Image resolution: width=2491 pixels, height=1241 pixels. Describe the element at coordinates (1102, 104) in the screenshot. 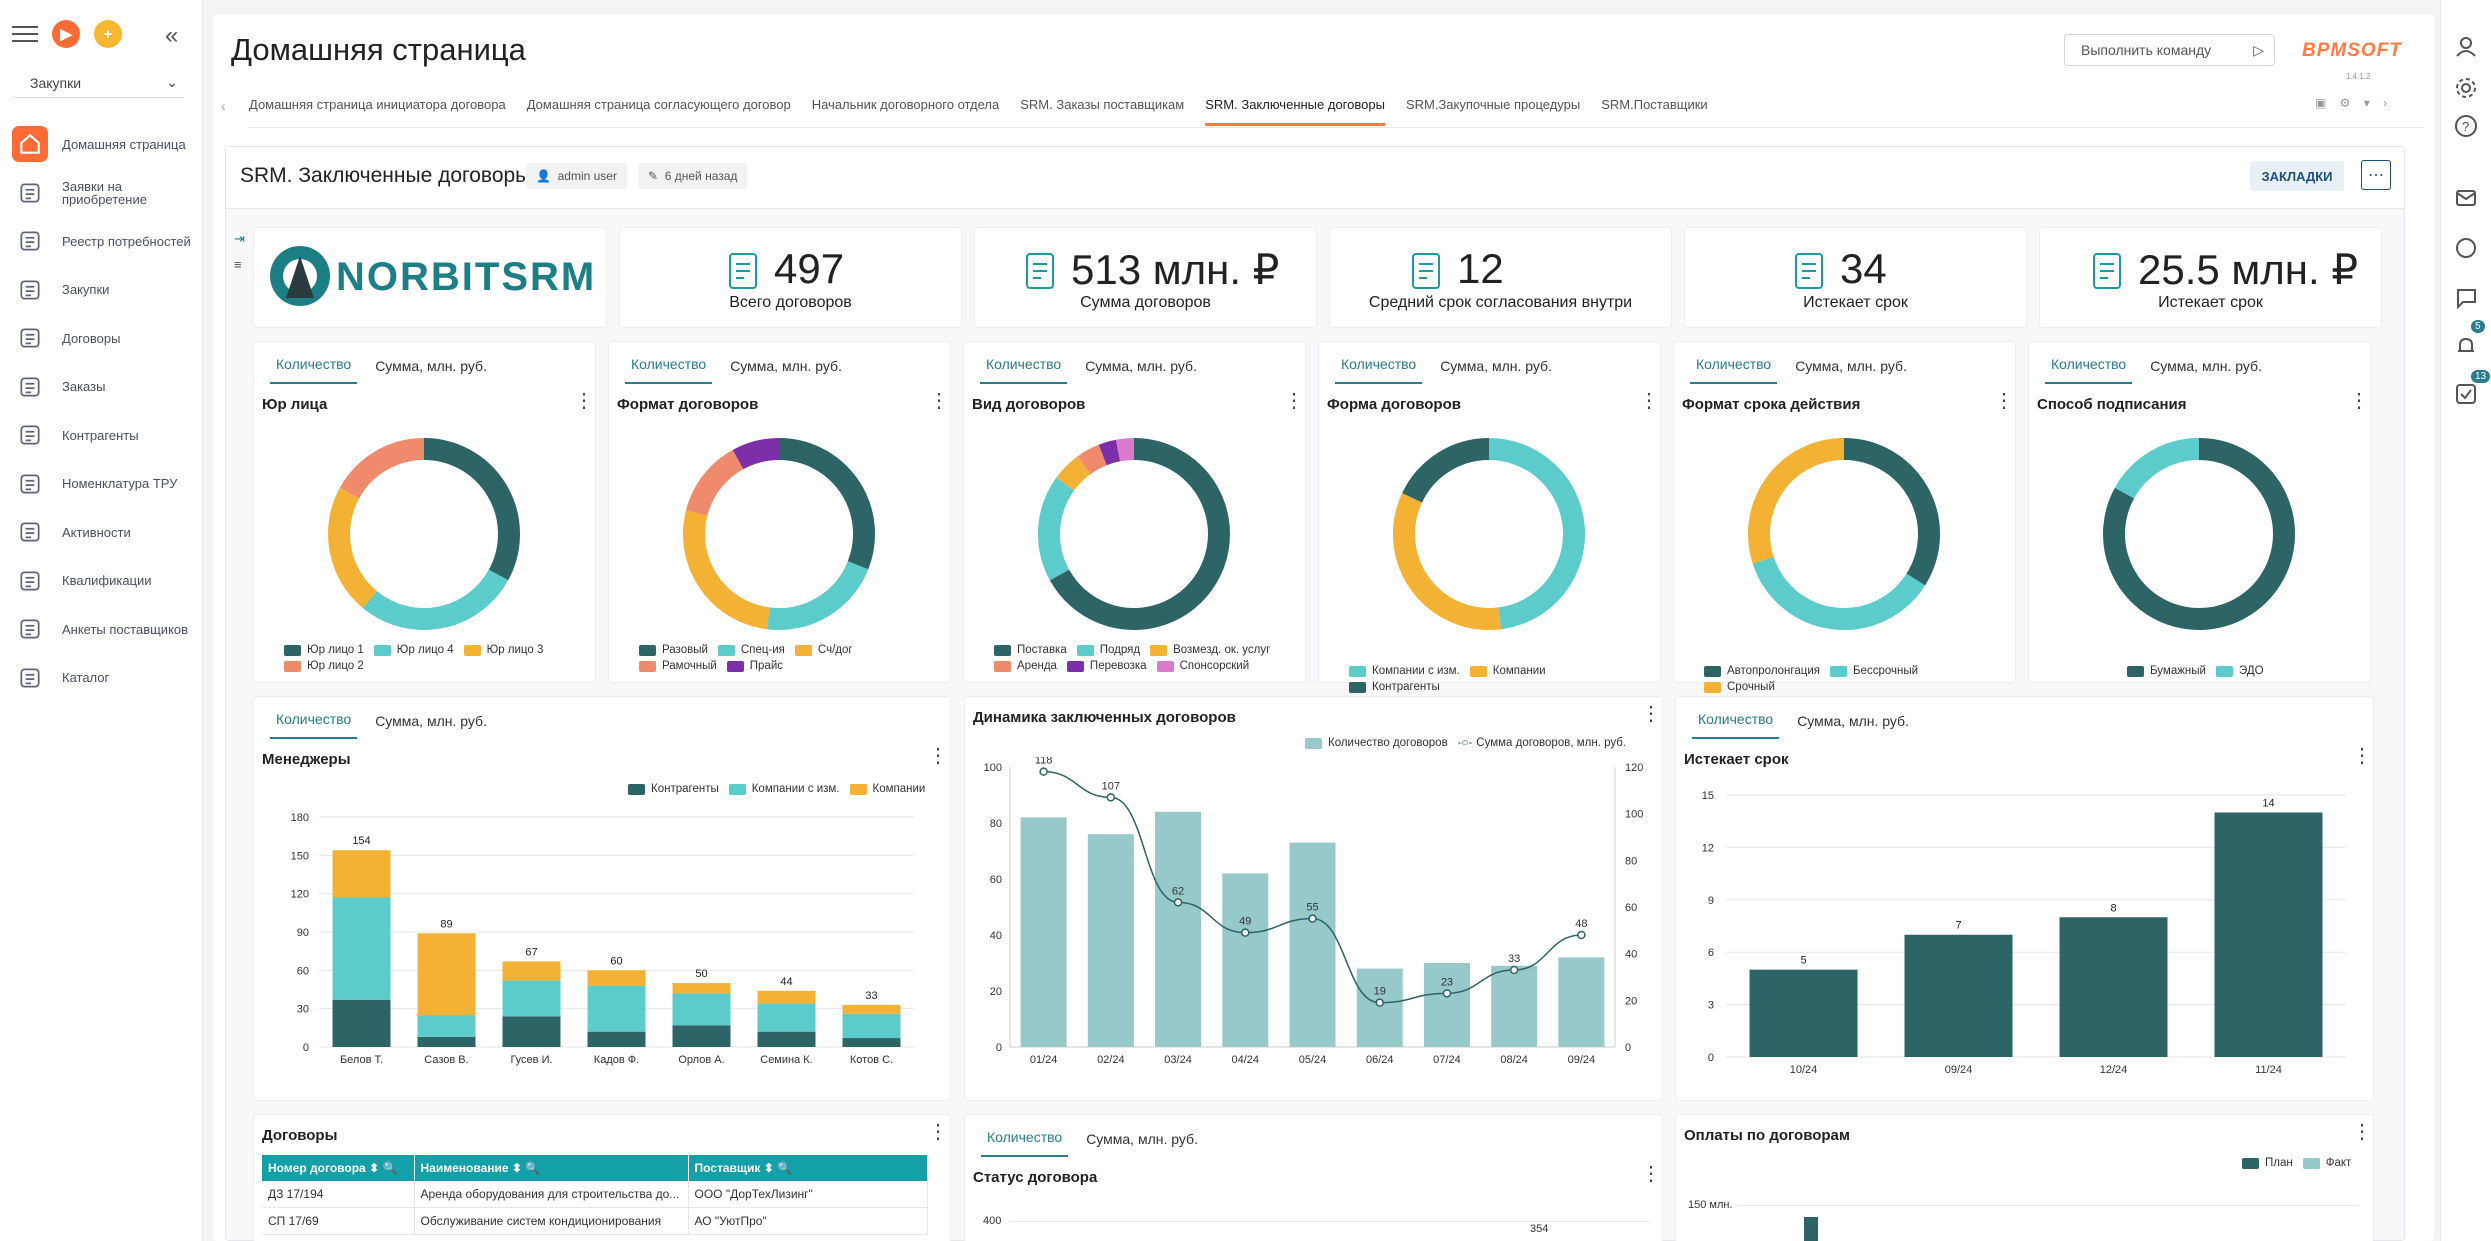

I see `tab-item: SRM. Заказы поставщикам` at that location.